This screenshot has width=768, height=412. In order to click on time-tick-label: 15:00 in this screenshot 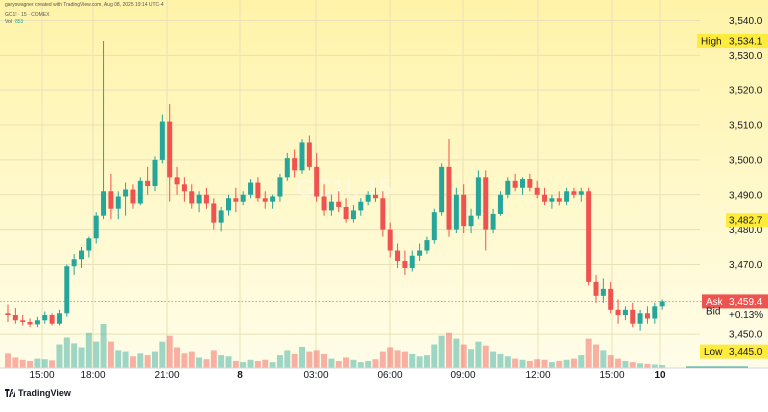, I will do `click(41, 375)`.